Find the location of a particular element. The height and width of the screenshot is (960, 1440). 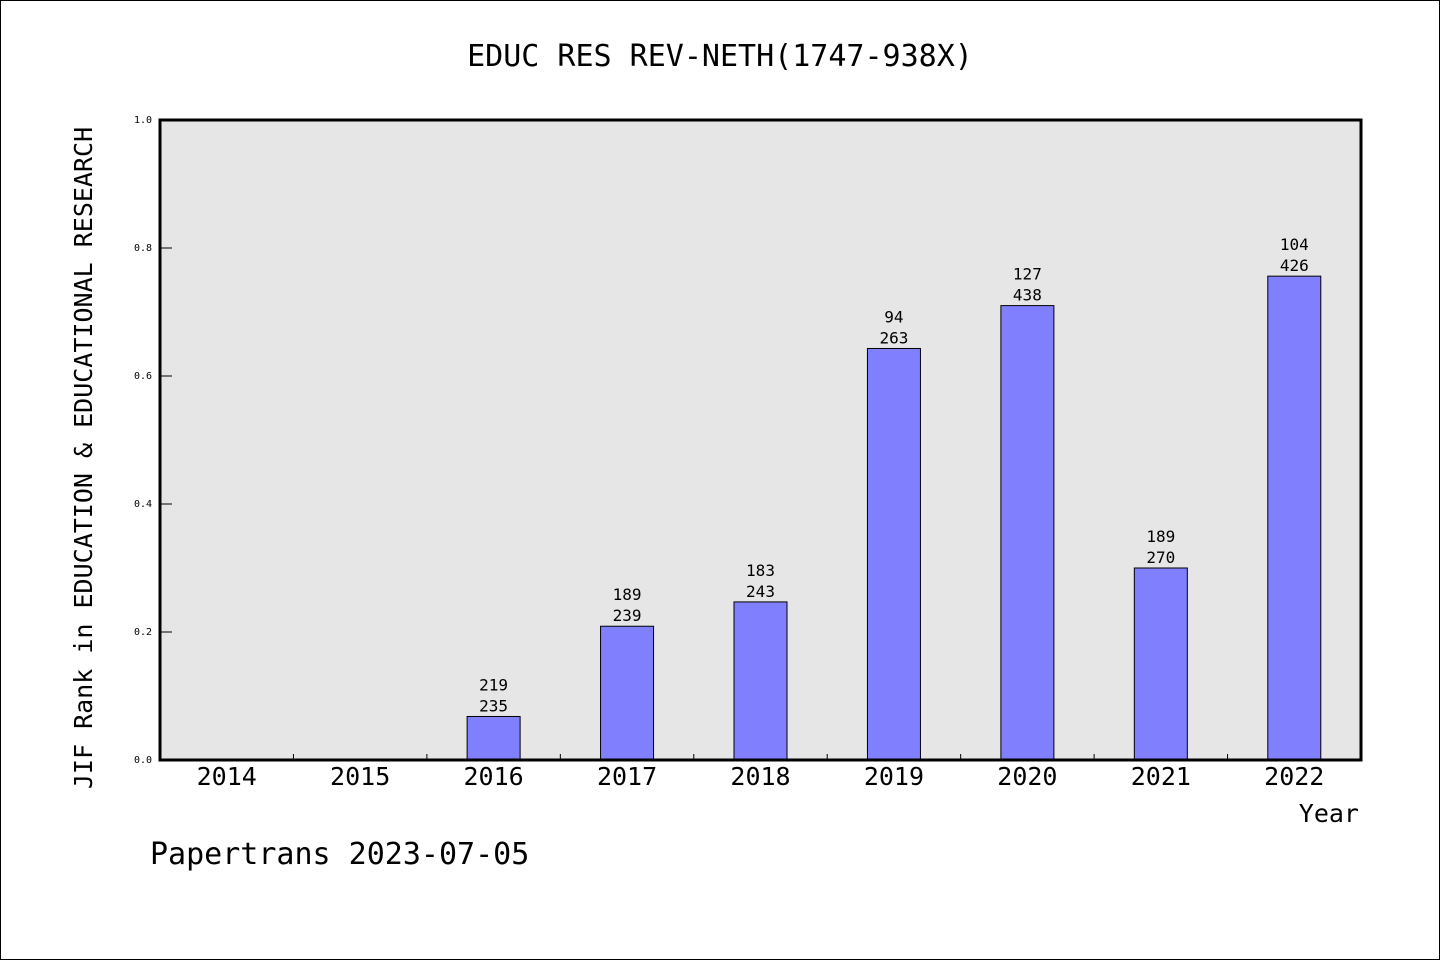

x-tick-label: 2017 is located at coordinates (627, 776).